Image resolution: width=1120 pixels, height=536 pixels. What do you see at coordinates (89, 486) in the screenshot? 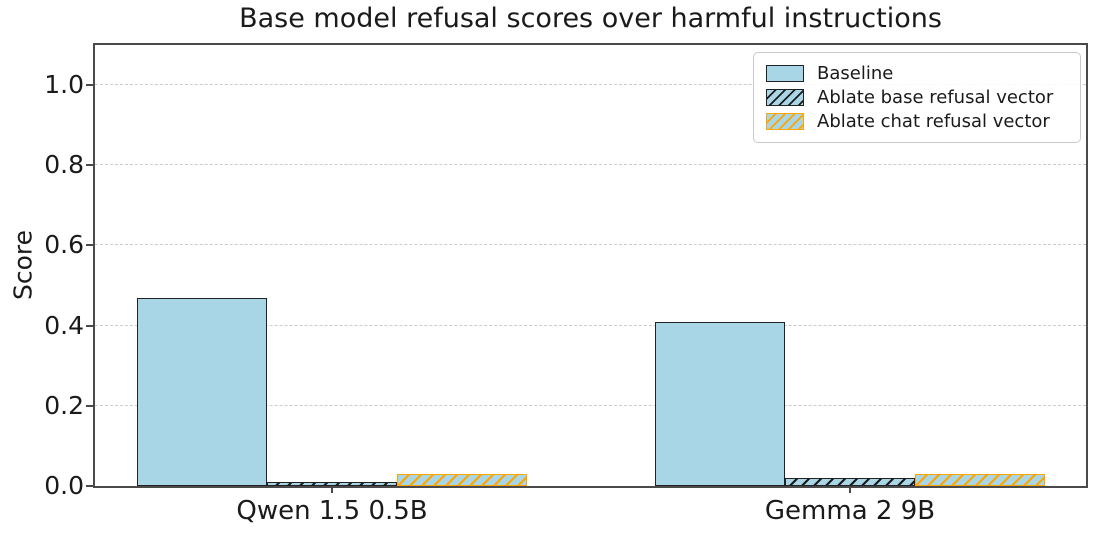
I see `y-tick-mark-0.0` at bounding box center [89, 486].